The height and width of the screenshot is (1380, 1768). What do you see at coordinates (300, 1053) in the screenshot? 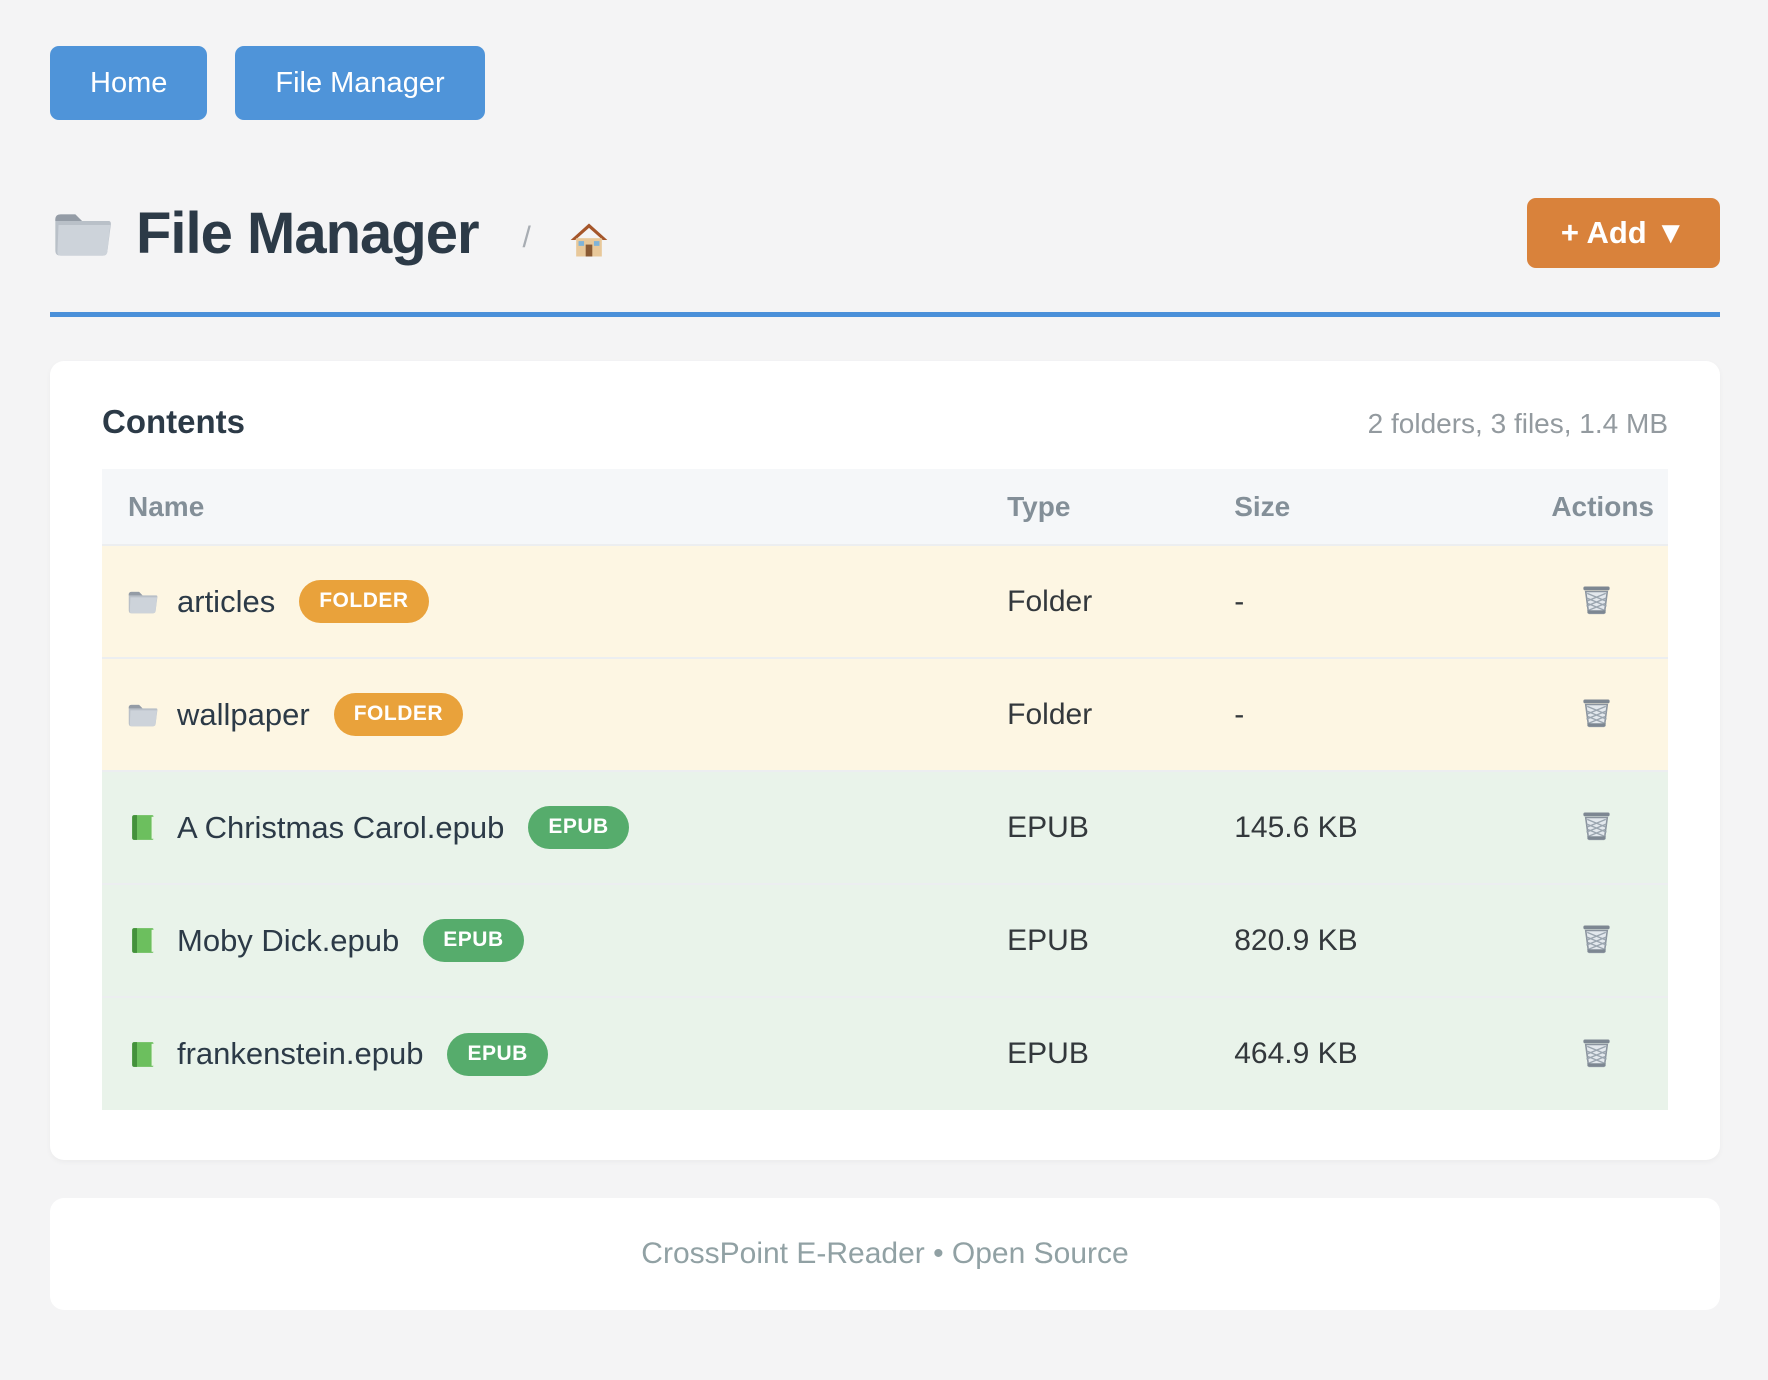
I see `file-name-link: frankenstein.epub` at bounding box center [300, 1053].